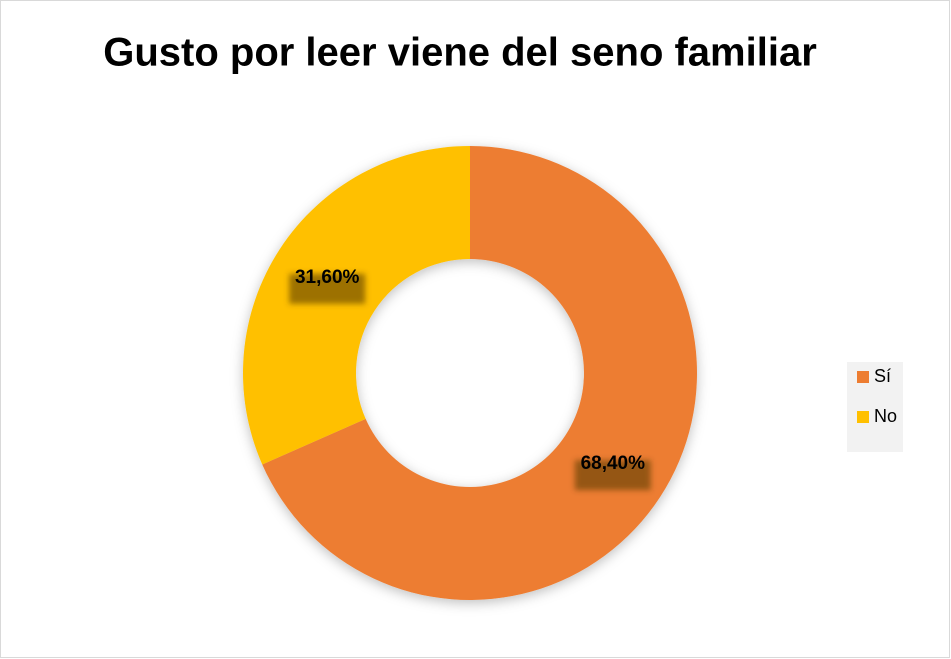  I want to click on legend: Sí No, so click(877, 396).